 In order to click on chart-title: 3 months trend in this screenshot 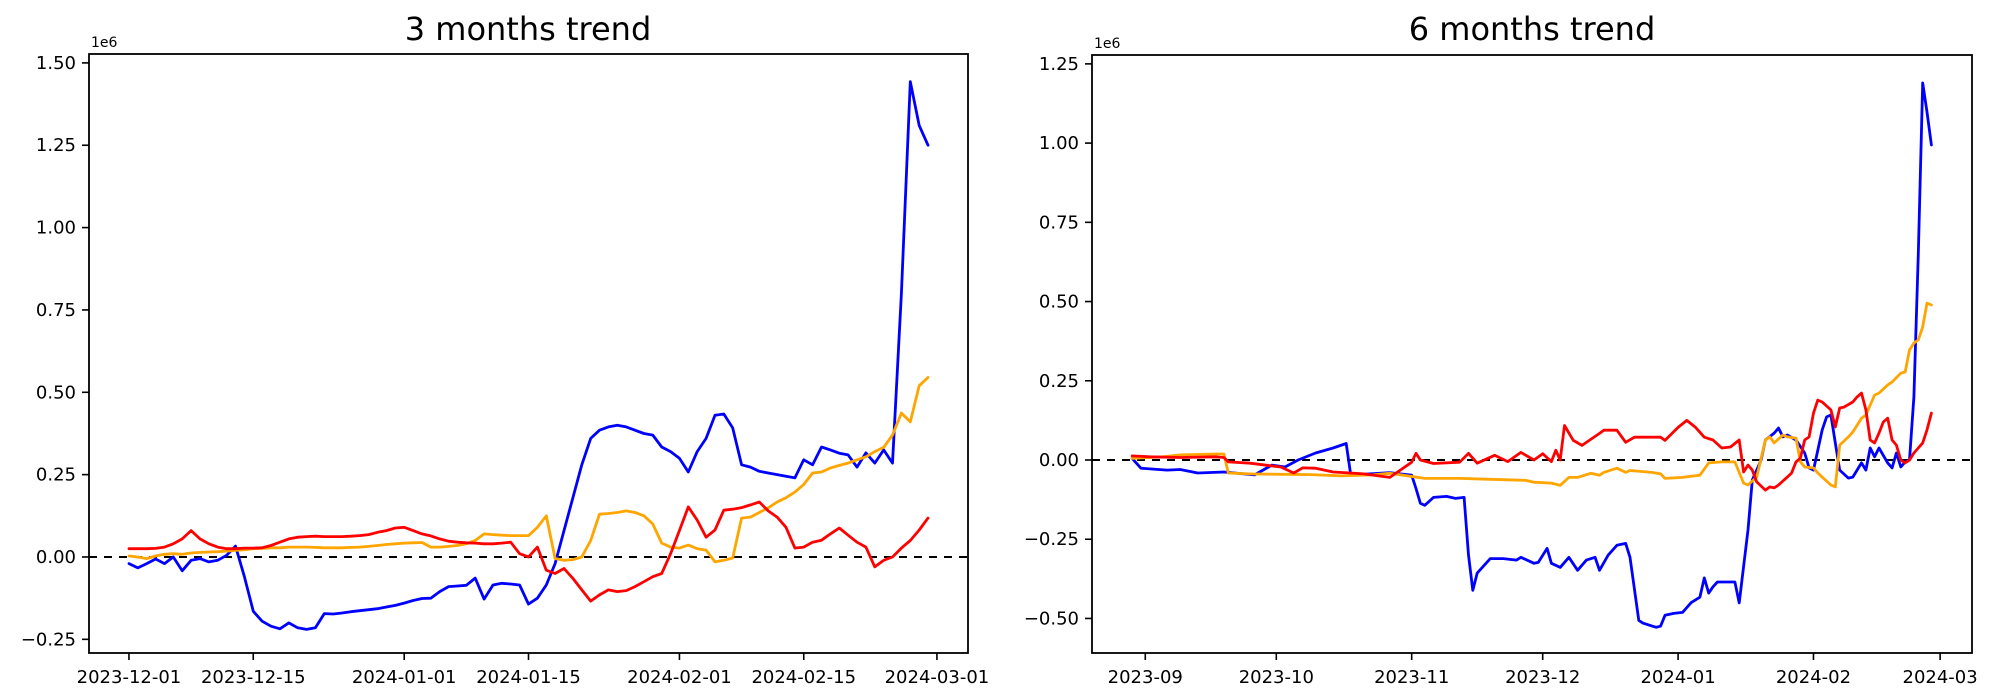, I will do `click(528, 29)`.